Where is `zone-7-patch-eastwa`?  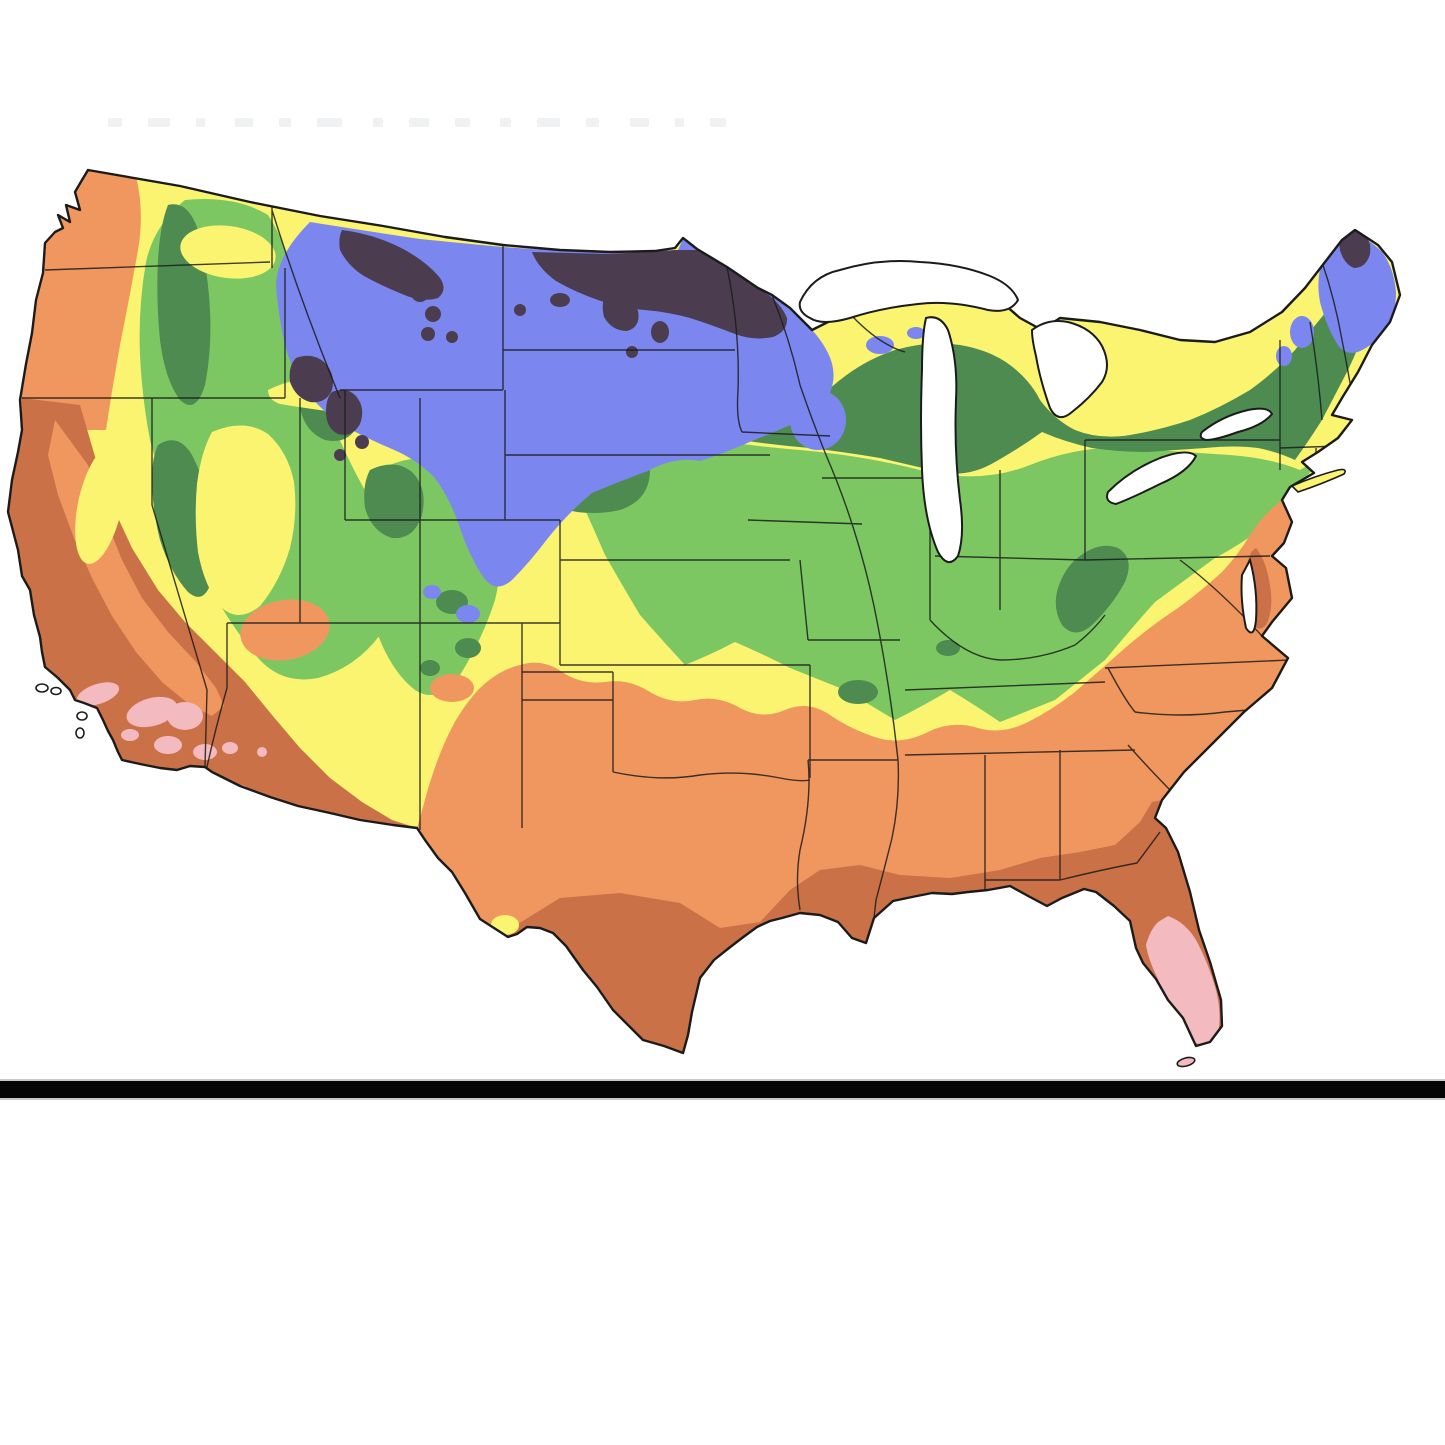 zone-7-patch-eastwa is located at coordinates (228, 252).